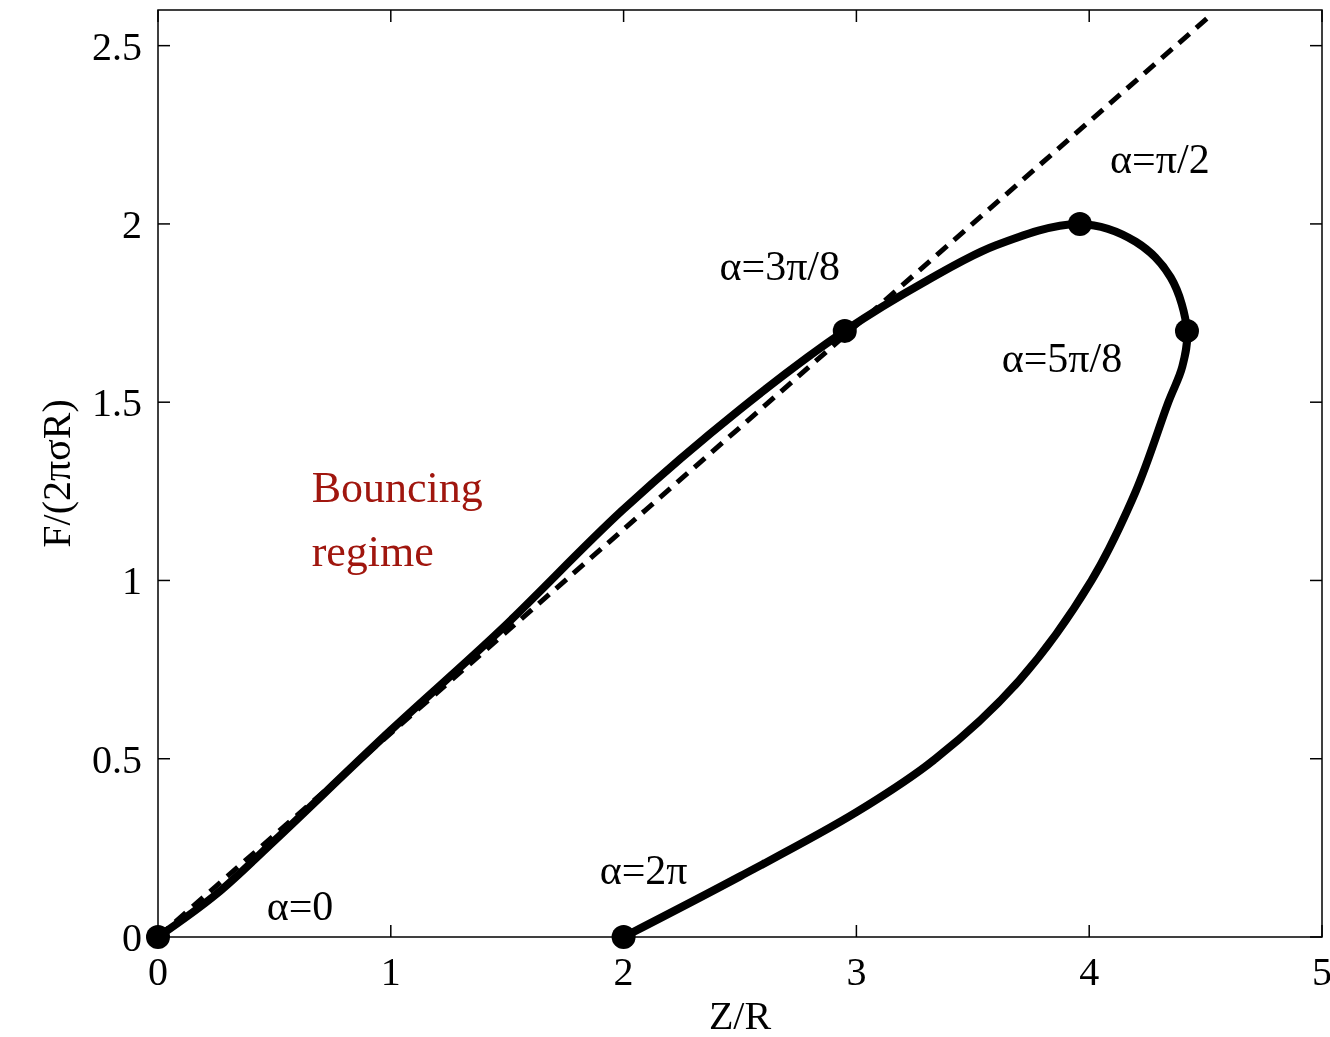 The width and height of the screenshot is (1330, 1037). Describe the element at coordinates (1321, 971) in the screenshot. I see `x-tick-label: 5` at that location.